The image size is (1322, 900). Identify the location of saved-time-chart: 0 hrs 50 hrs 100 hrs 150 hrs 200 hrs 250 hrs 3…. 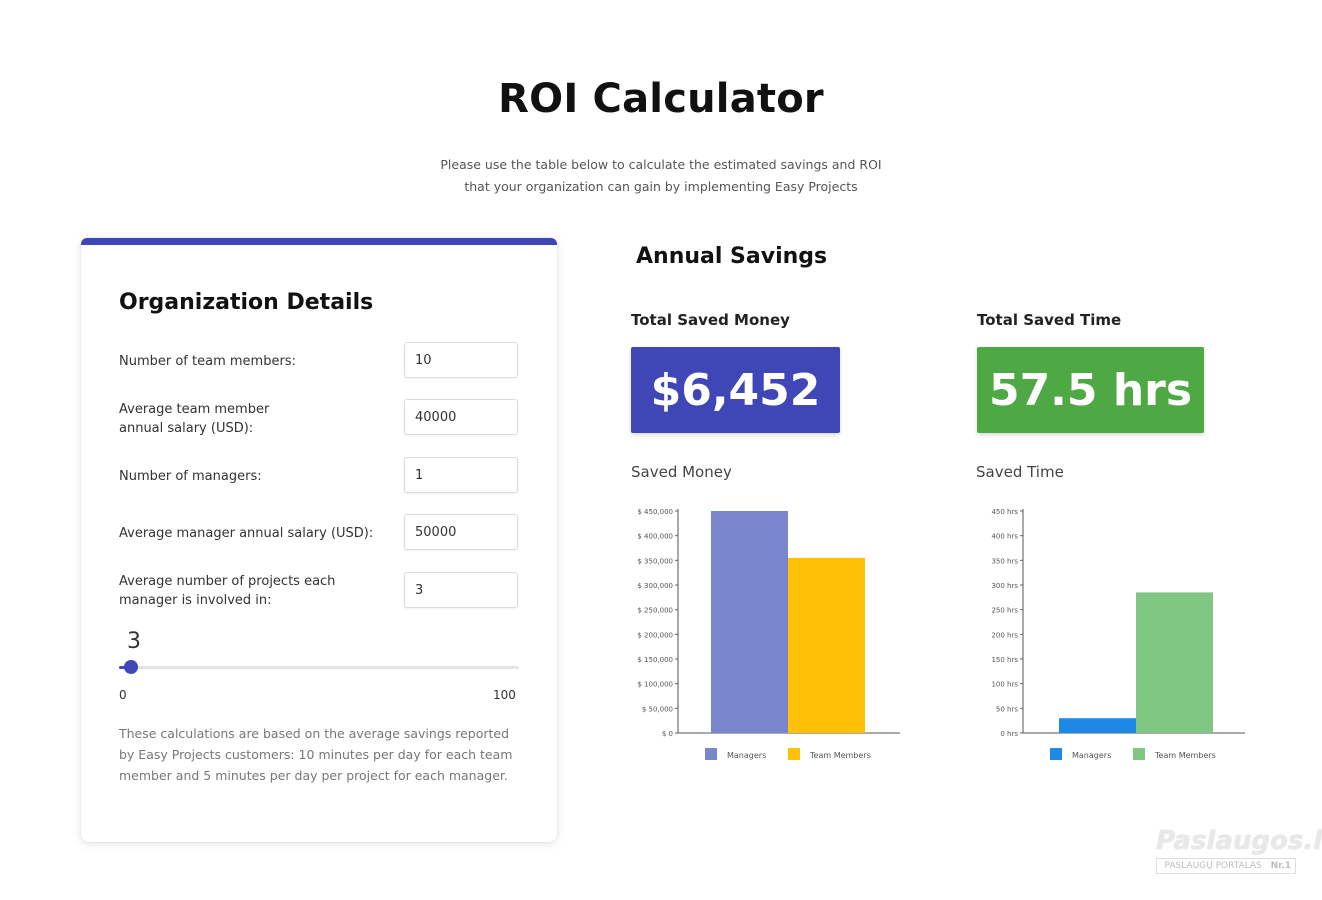
(1118, 634).